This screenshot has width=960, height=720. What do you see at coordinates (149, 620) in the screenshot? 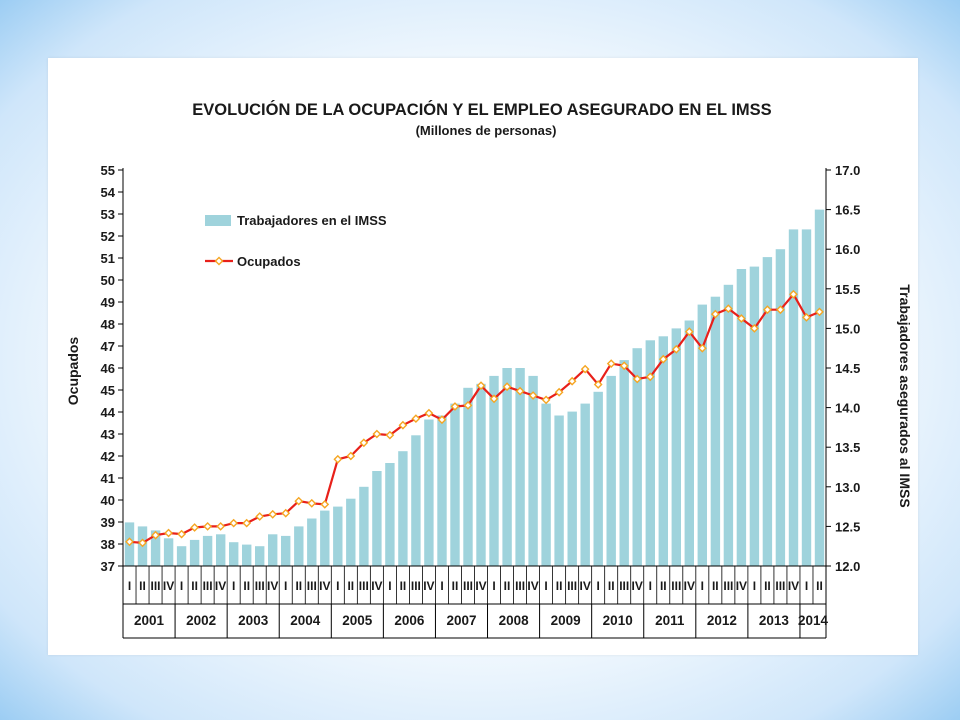
I see `x-tick-label-year: 2001` at bounding box center [149, 620].